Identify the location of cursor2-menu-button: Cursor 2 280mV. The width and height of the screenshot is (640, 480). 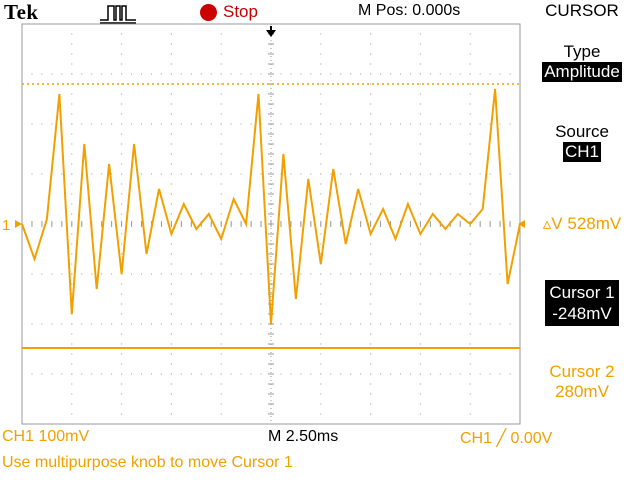
(582, 382).